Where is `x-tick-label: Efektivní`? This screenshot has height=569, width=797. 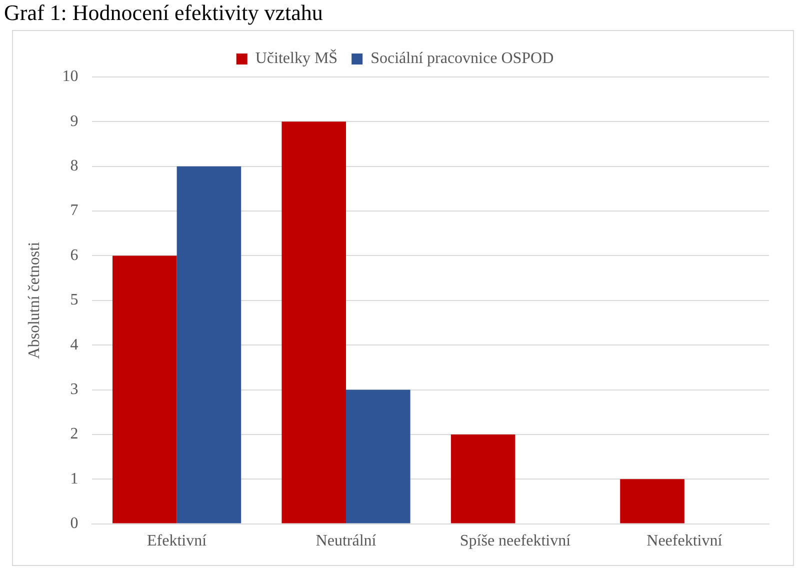 x-tick-label: Efektivní is located at coordinates (177, 541).